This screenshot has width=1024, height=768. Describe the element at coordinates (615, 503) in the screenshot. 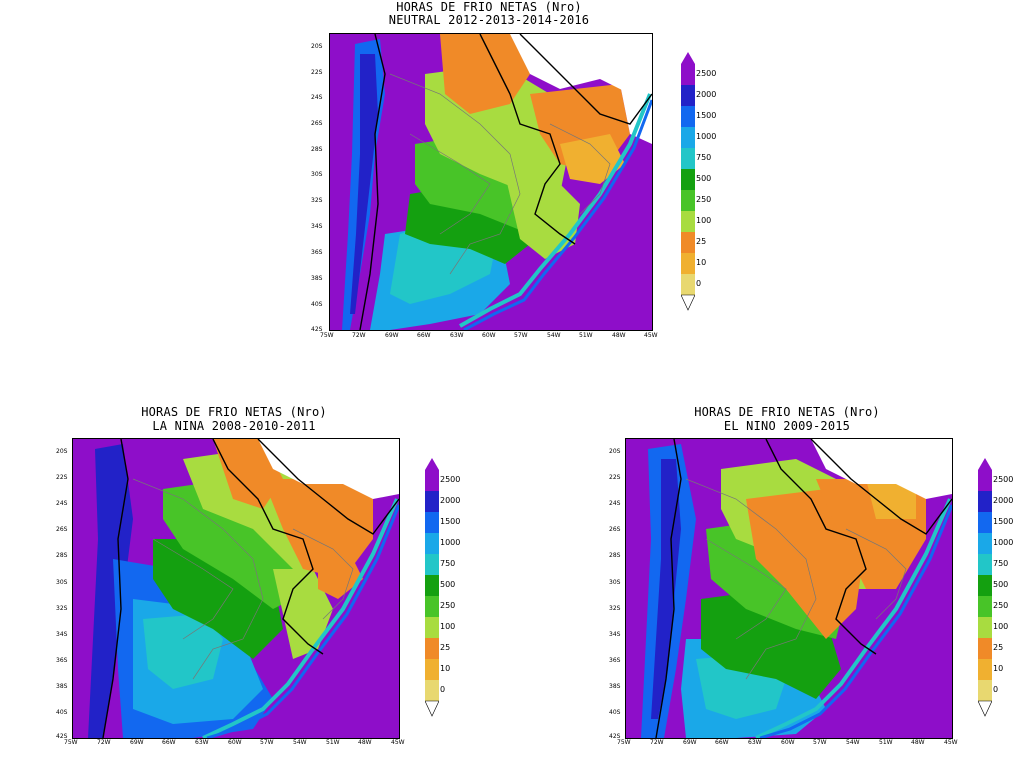

I see `lat-label: 24S` at that location.